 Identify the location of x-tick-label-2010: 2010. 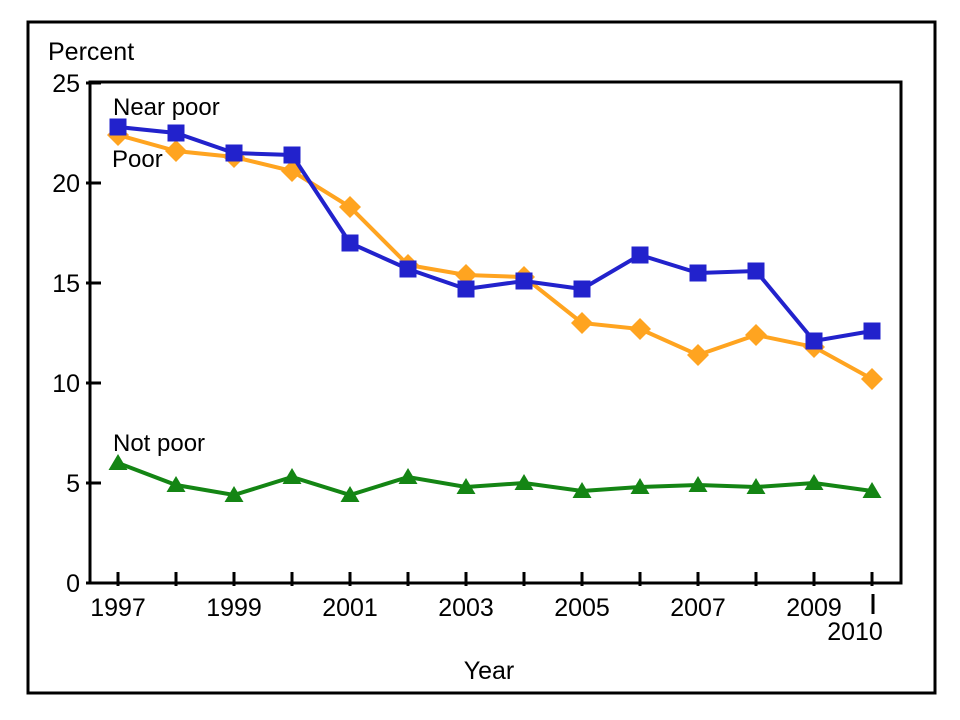
(855, 632).